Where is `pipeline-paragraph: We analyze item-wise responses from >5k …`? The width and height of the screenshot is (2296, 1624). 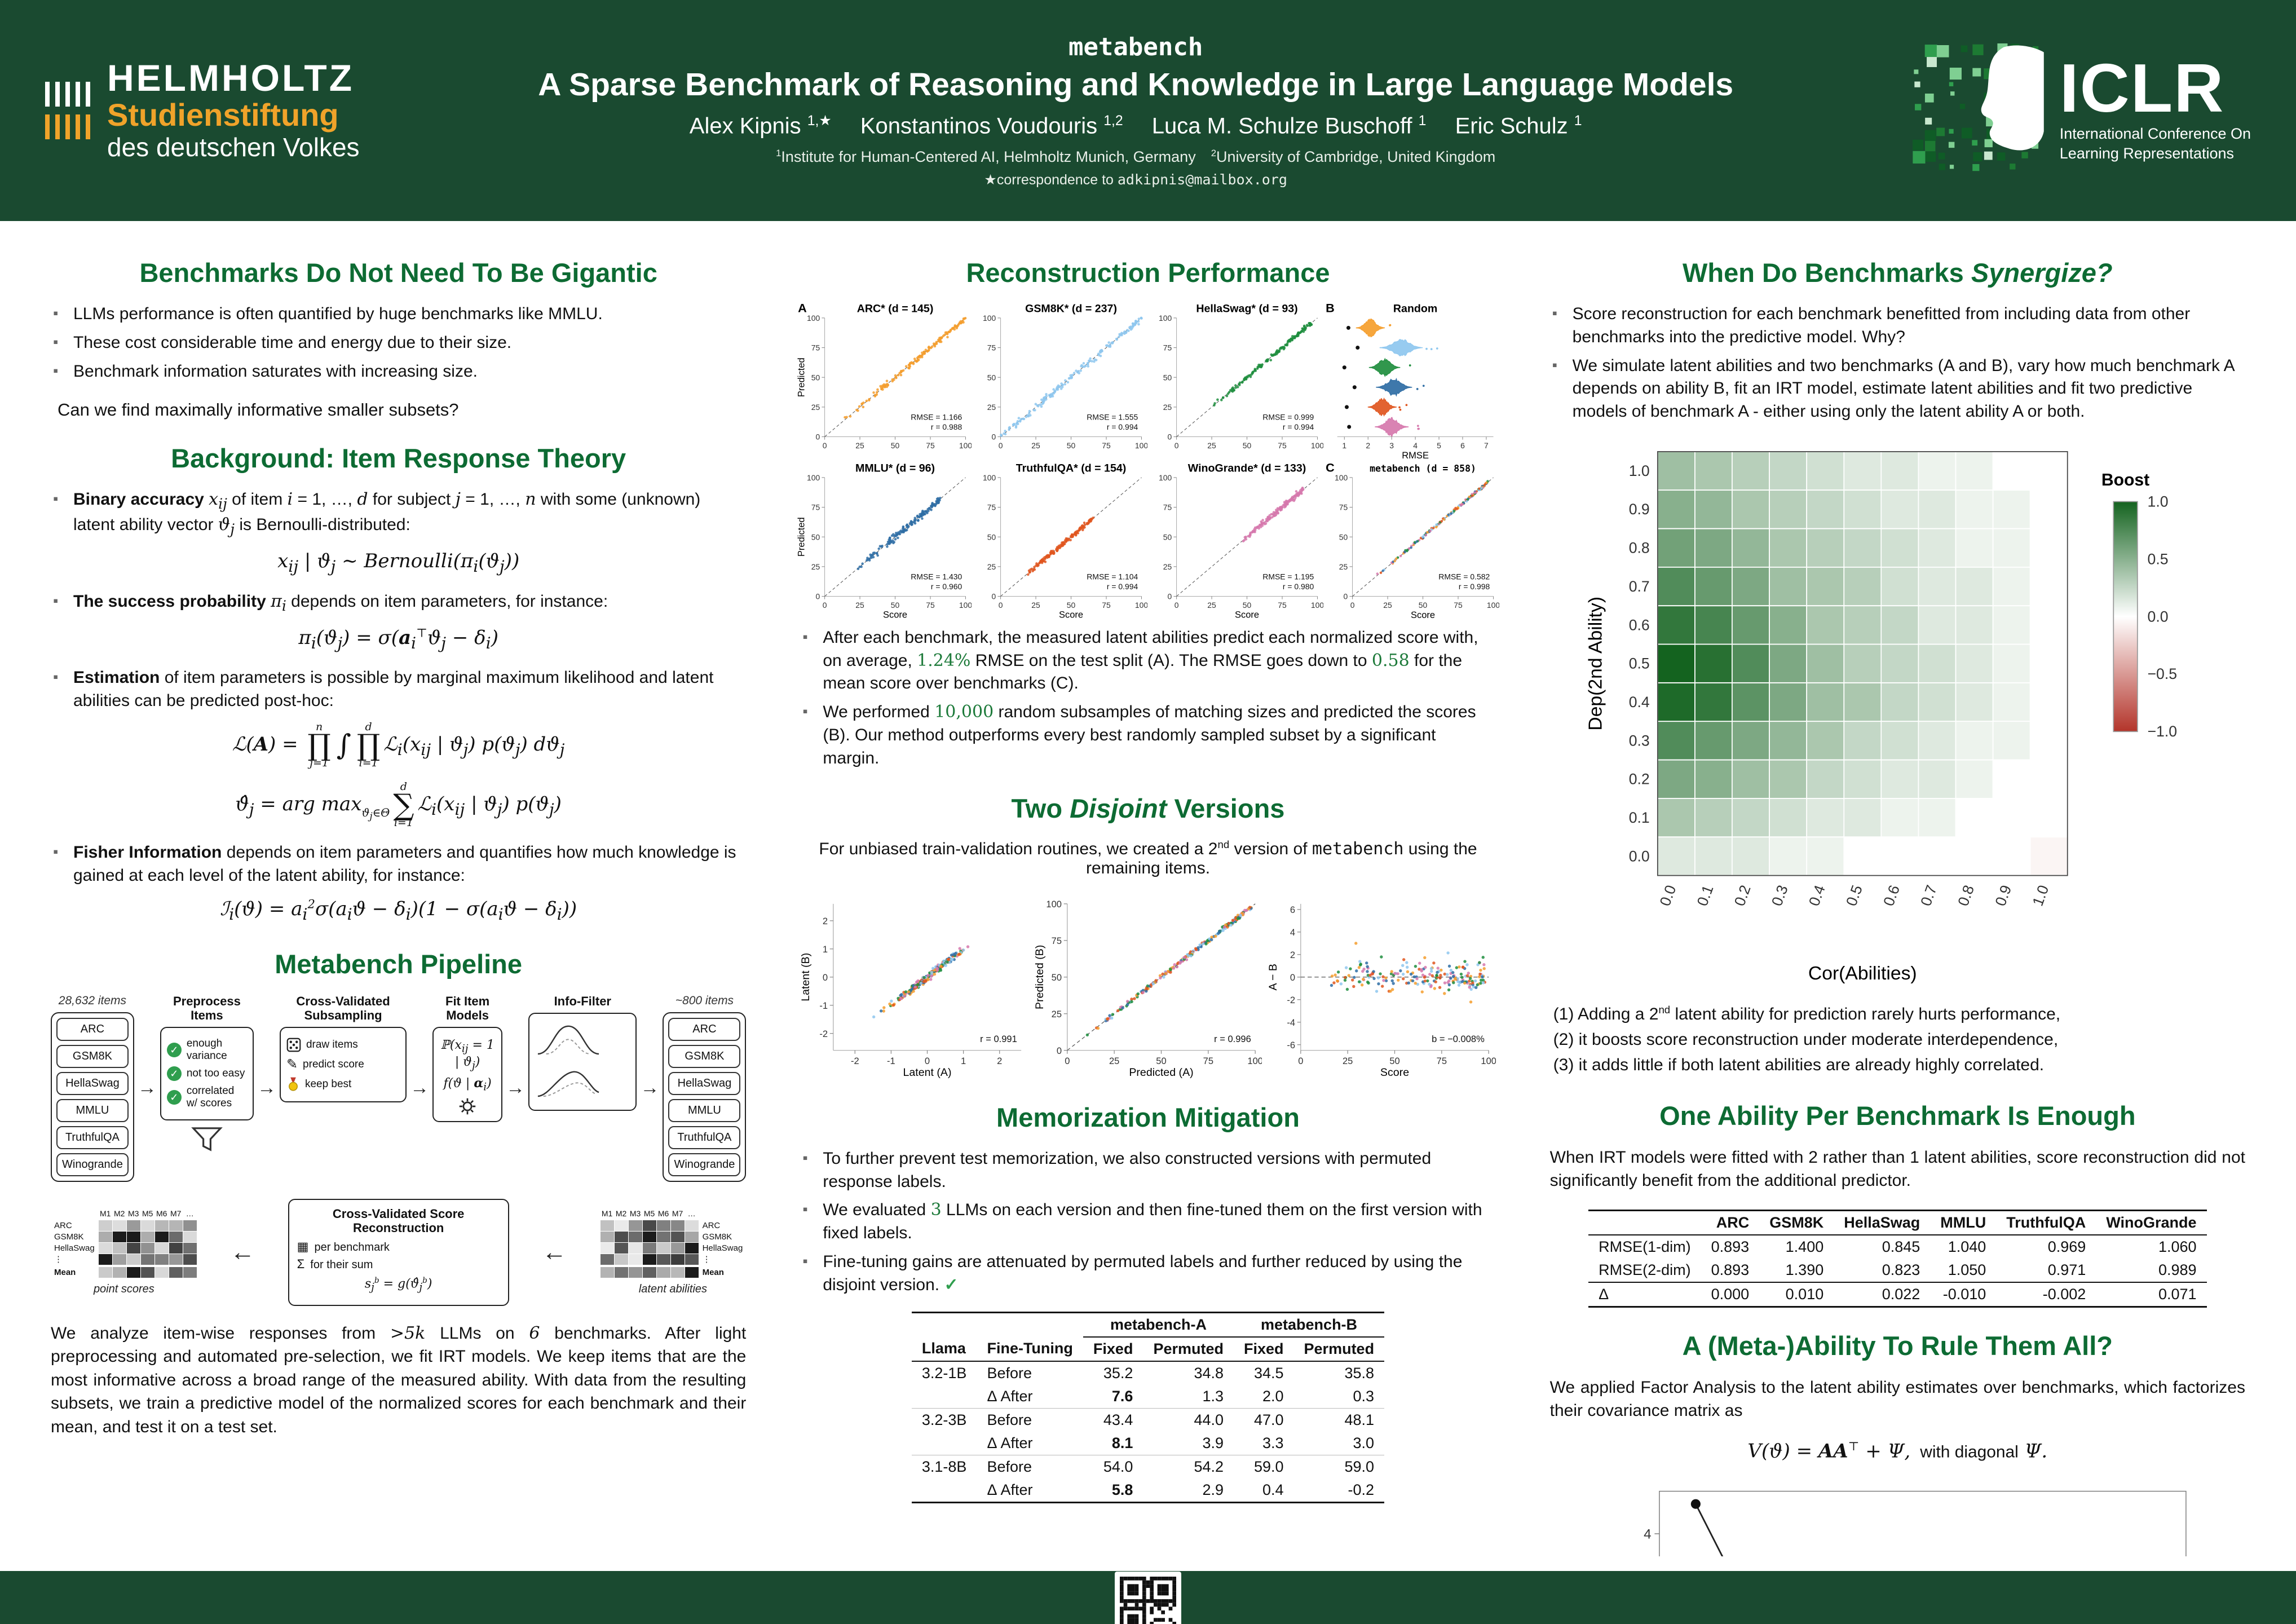
pipeline-paragraph: We analyze item-wise responses from >5k … is located at coordinates (399, 1379).